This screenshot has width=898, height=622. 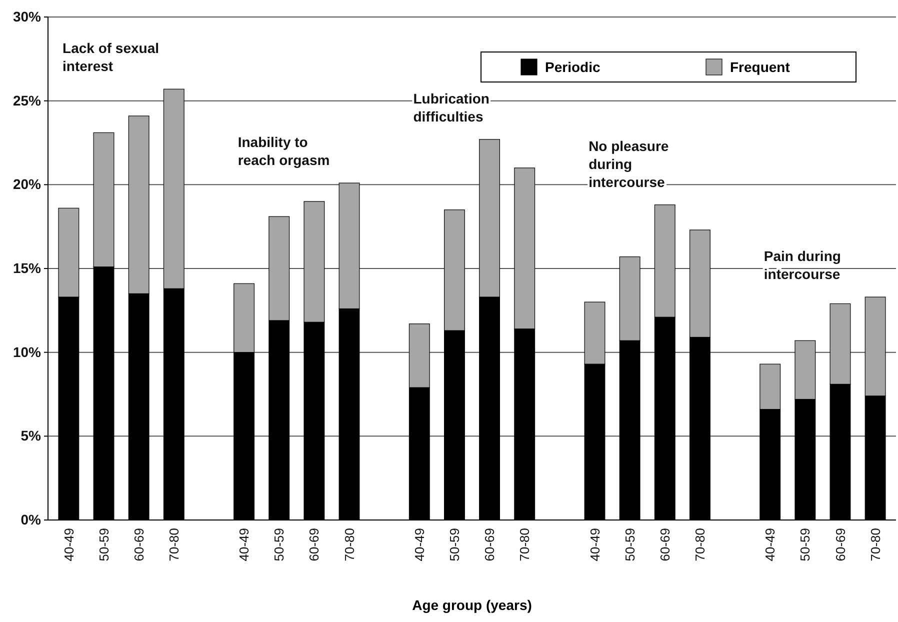 What do you see at coordinates (27, 268) in the screenshot?
I see `y-tick-label: 15%` at bounding box center [27, 268].